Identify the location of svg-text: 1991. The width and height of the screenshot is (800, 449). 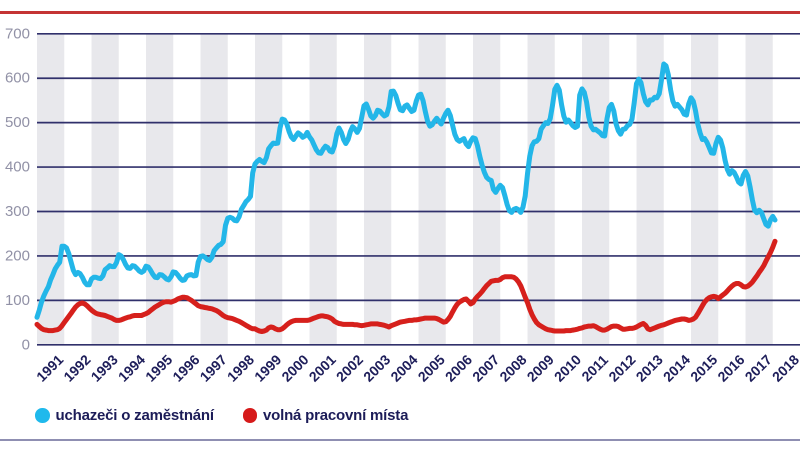
(49, 367).